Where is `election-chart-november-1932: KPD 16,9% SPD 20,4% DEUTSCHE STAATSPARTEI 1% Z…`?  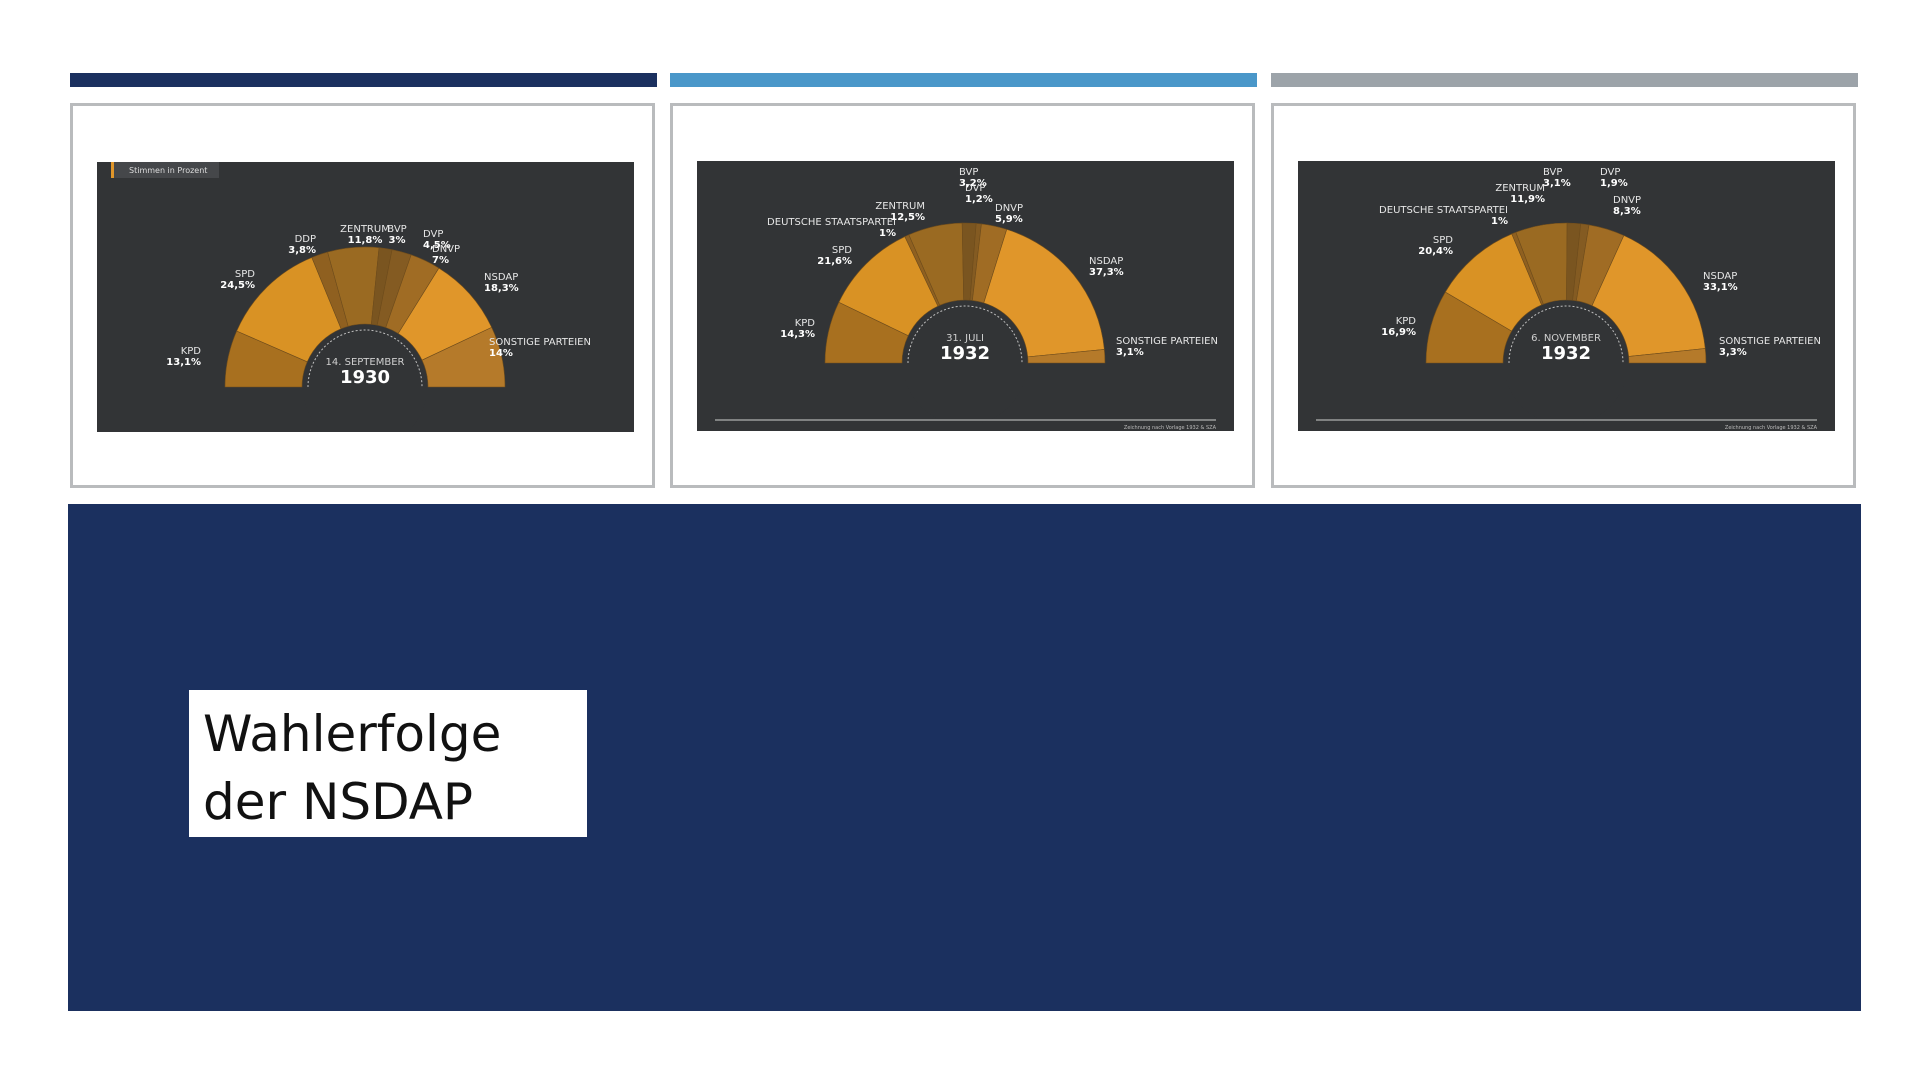
election-chart-november-1932: KPD 16,9% SPD 20,4% DEUTSCHE STAATSPARTEI 1% Z… is located at coordinates (1566, 296).